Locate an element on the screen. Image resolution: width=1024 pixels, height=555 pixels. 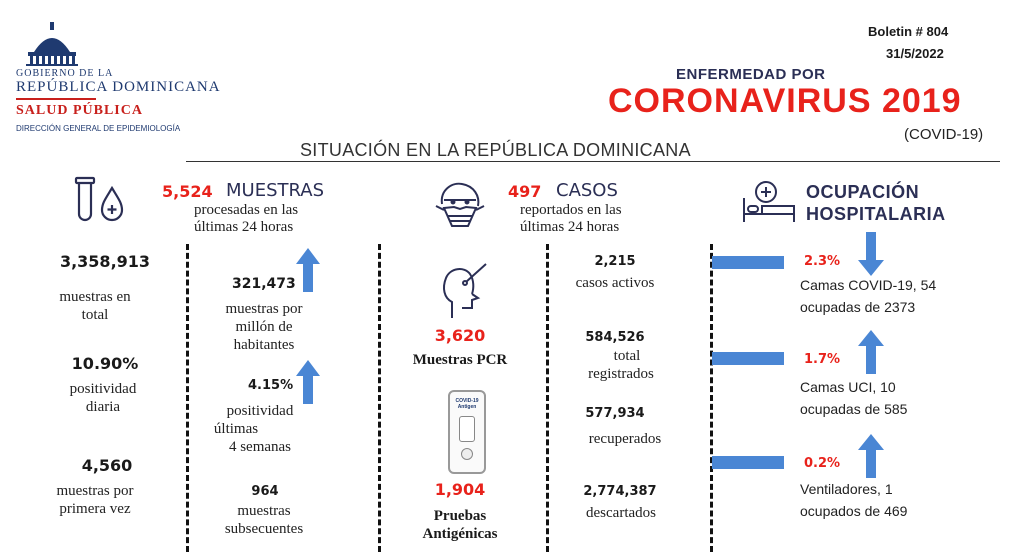
descartados-value: 2,774,387 is located at coordinates (620, 491).